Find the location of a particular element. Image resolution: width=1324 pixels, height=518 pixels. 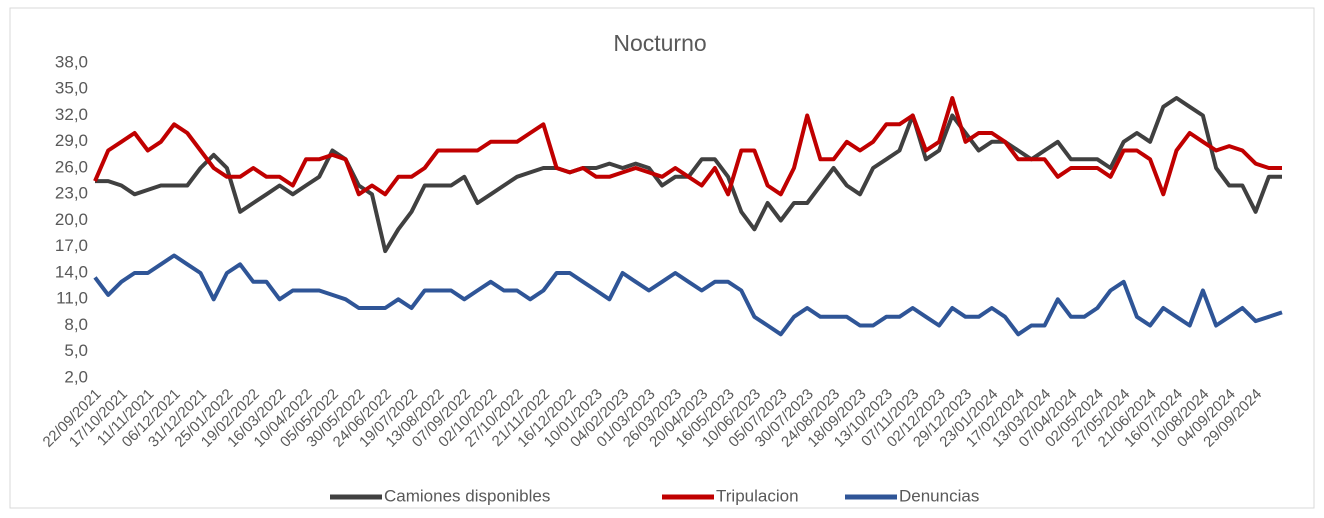

y-tick-label: 38,0 is located at coordinates (71, 61).